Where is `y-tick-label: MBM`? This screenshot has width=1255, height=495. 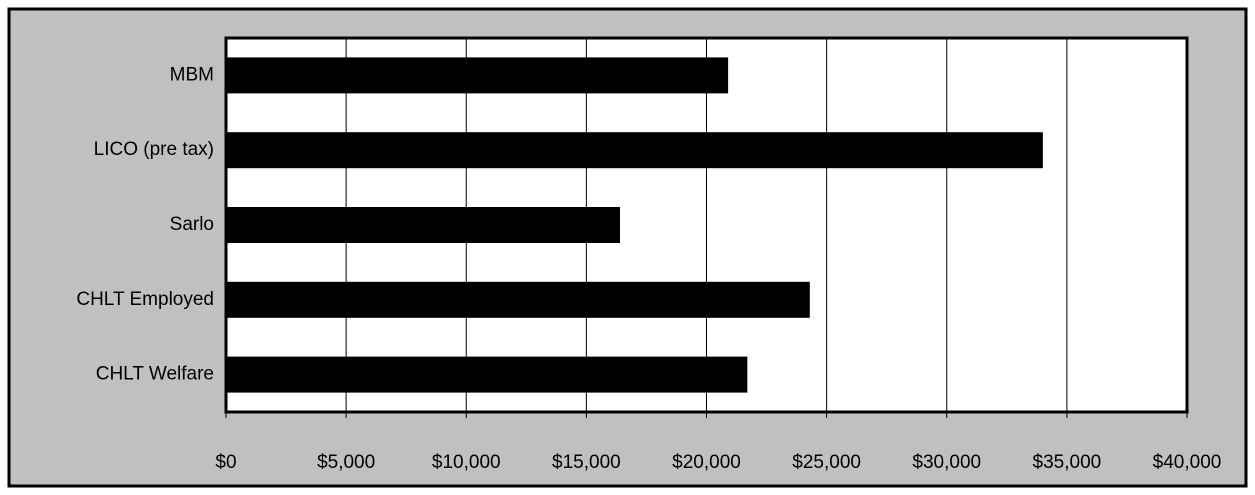 y-tick-label: MBM is located at coordinates (192, 74).